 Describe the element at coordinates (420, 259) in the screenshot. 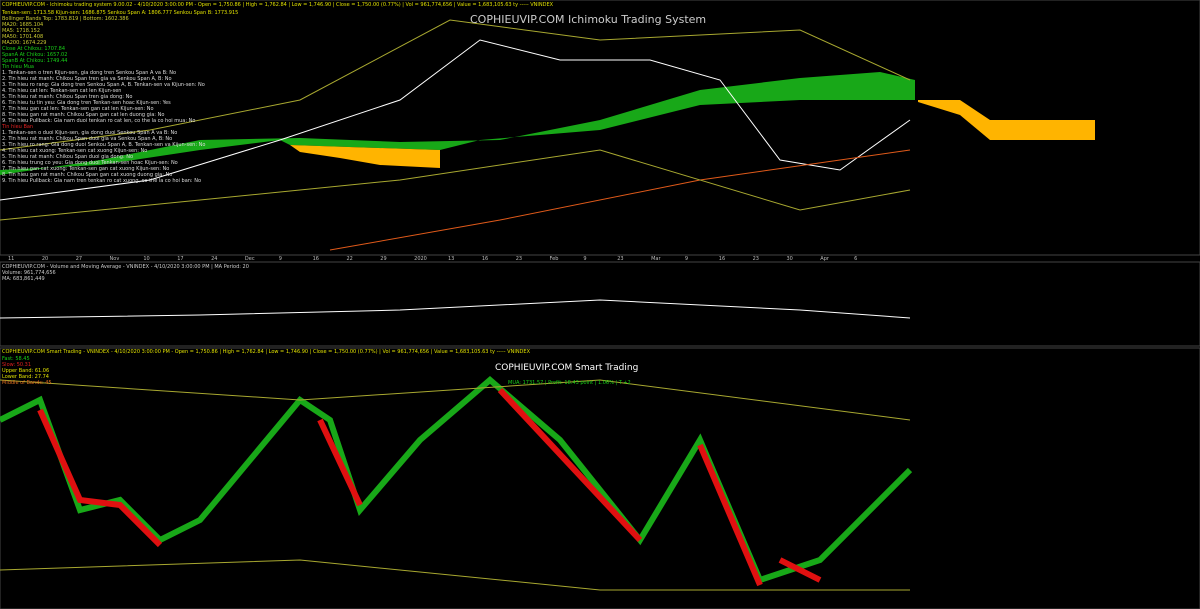

I see `x-tick-label: 2020` at that location.